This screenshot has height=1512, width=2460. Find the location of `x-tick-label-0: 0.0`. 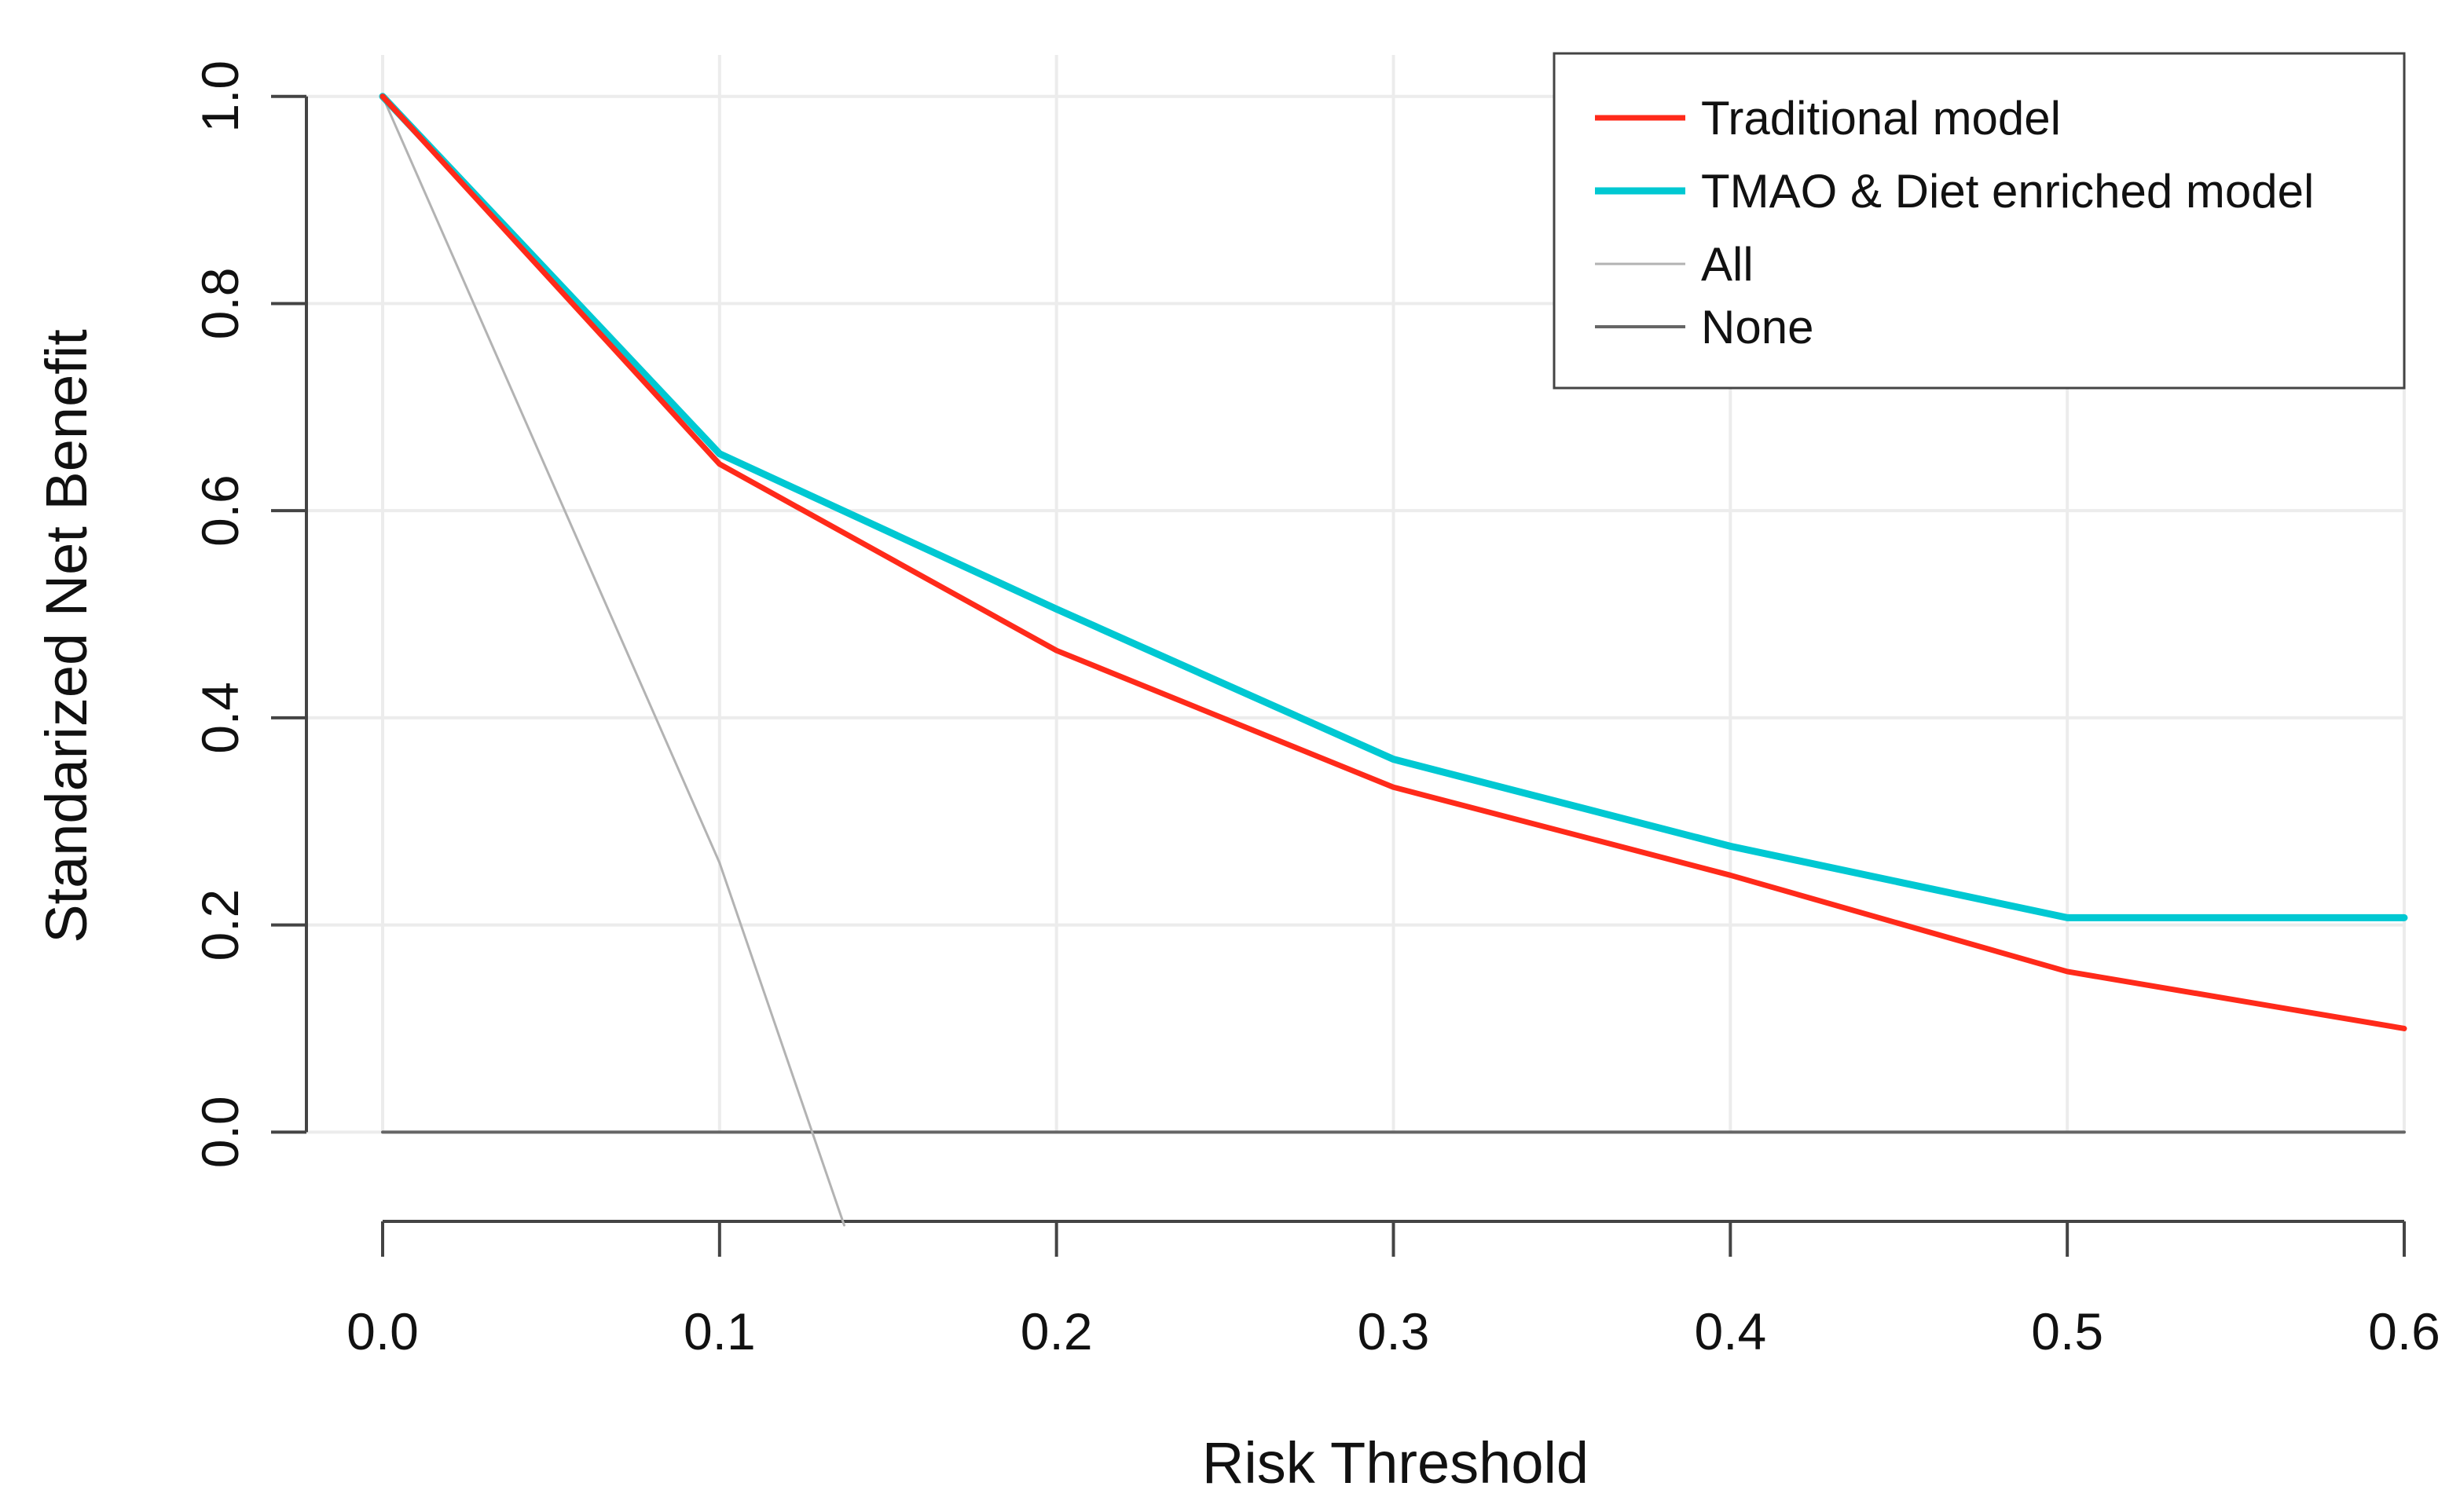

x-tick-label-0: 0.0 is located at coordinates (382, 1331).